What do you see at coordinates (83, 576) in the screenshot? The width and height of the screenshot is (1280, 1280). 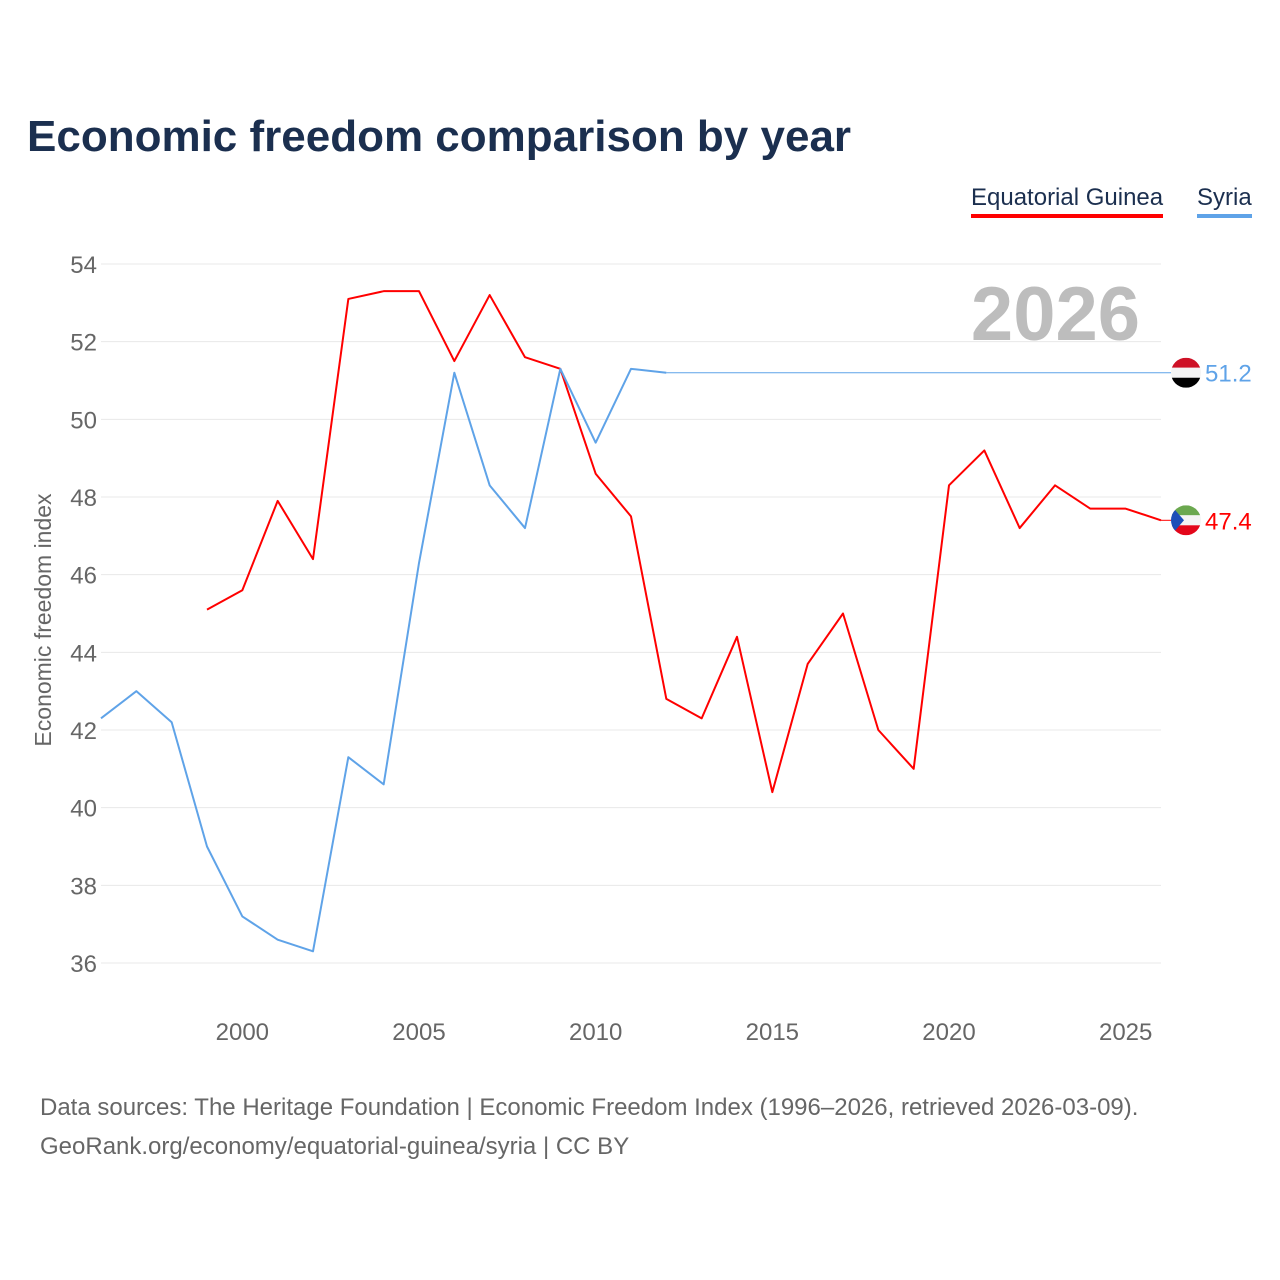 I see `y-tick-label: 46` at bounding box center [83, 576].